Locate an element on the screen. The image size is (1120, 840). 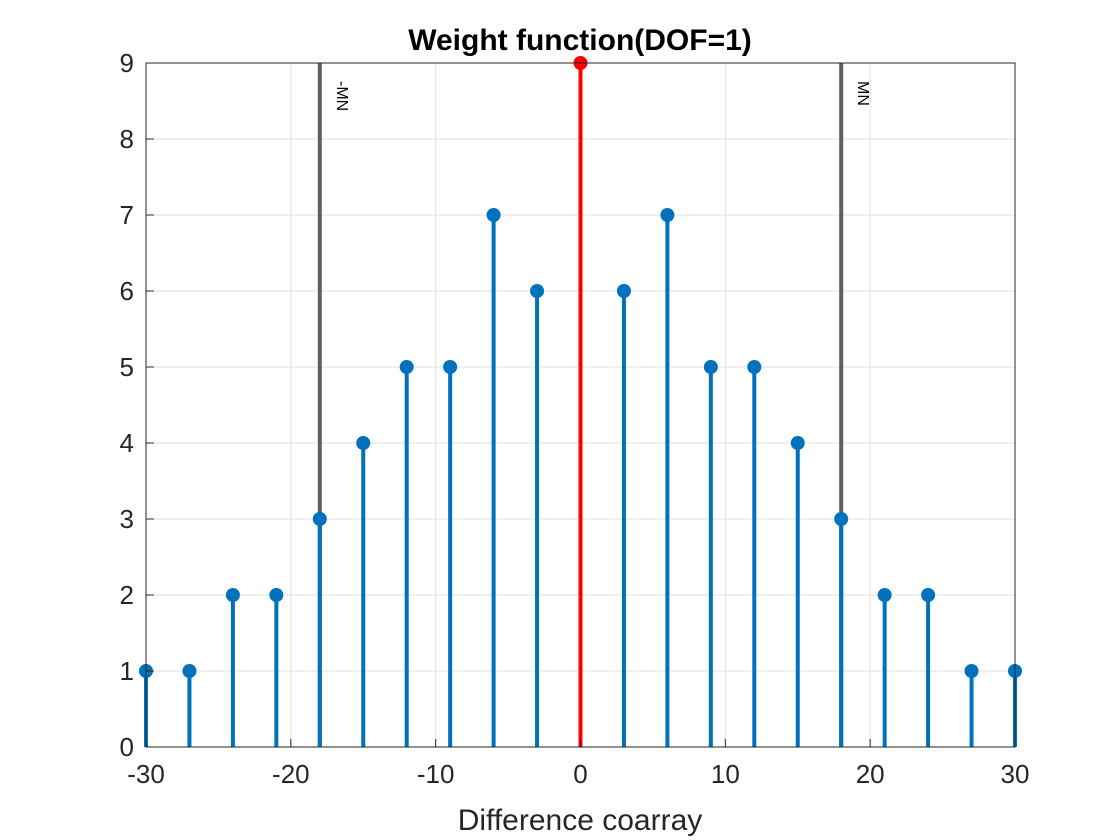
y-tick-label: 0 is located at coordinates (127, 747).